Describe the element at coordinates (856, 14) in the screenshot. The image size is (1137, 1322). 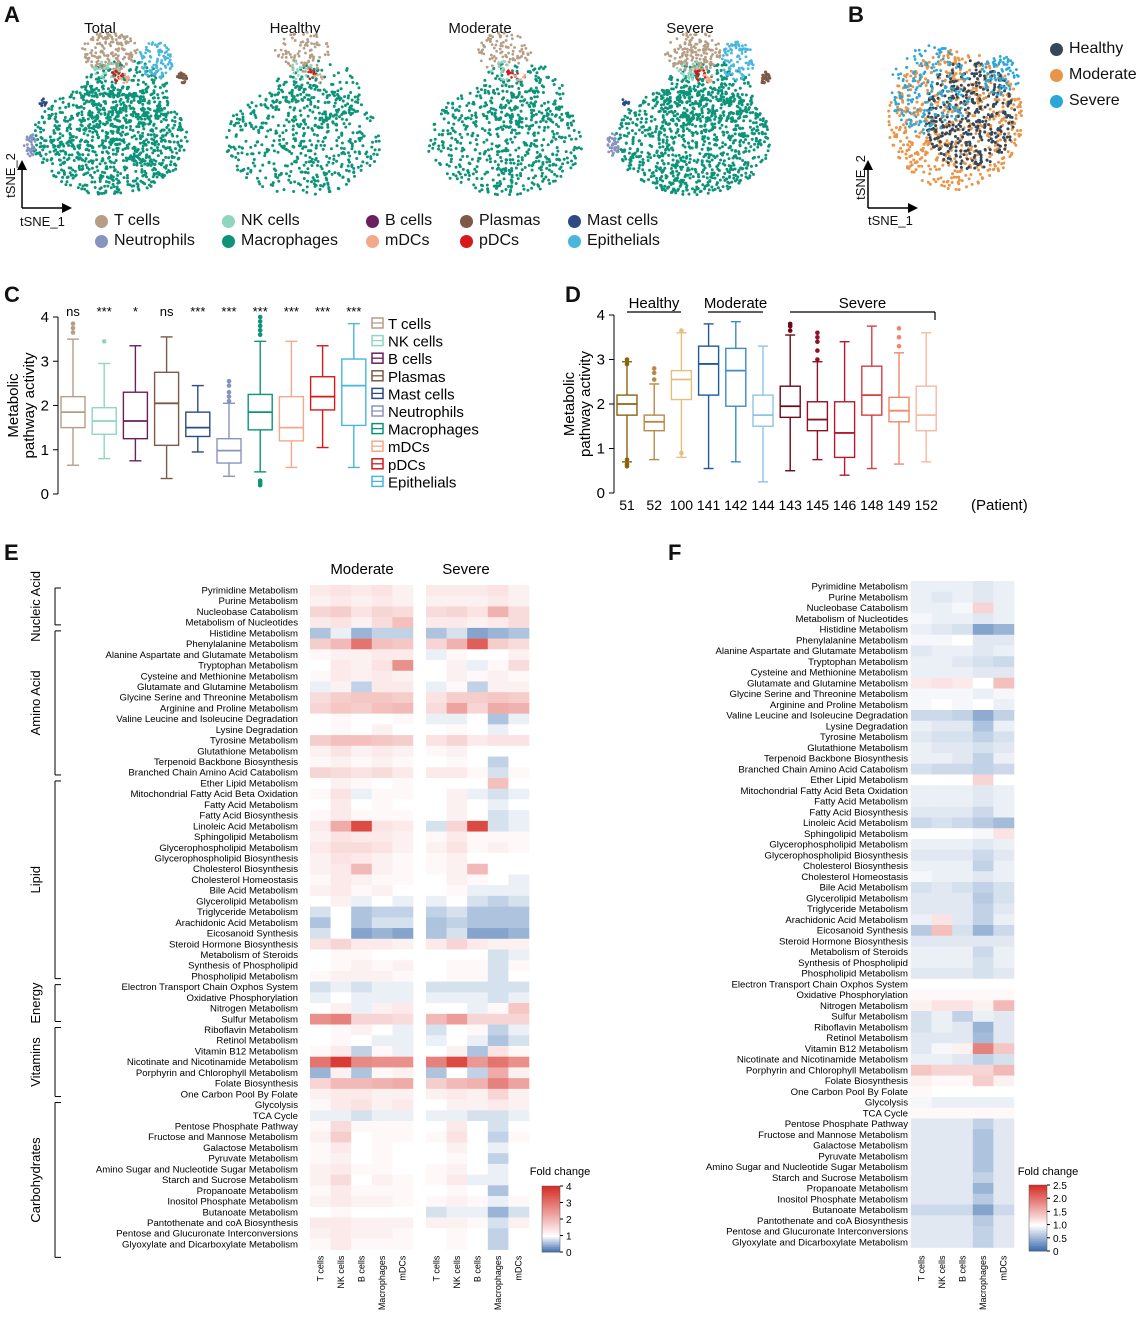
I see `panel-label-b: B` at that location.